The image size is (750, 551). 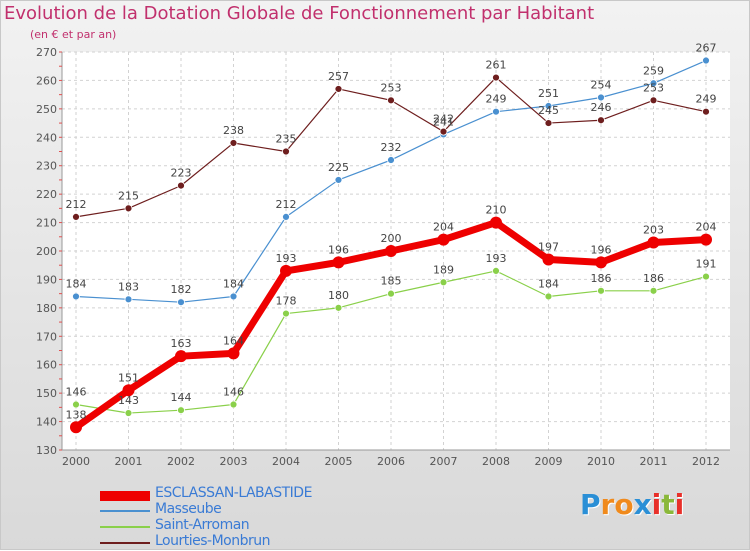 I want to click on y-tick-label: 250, so click(x=46, y=109).